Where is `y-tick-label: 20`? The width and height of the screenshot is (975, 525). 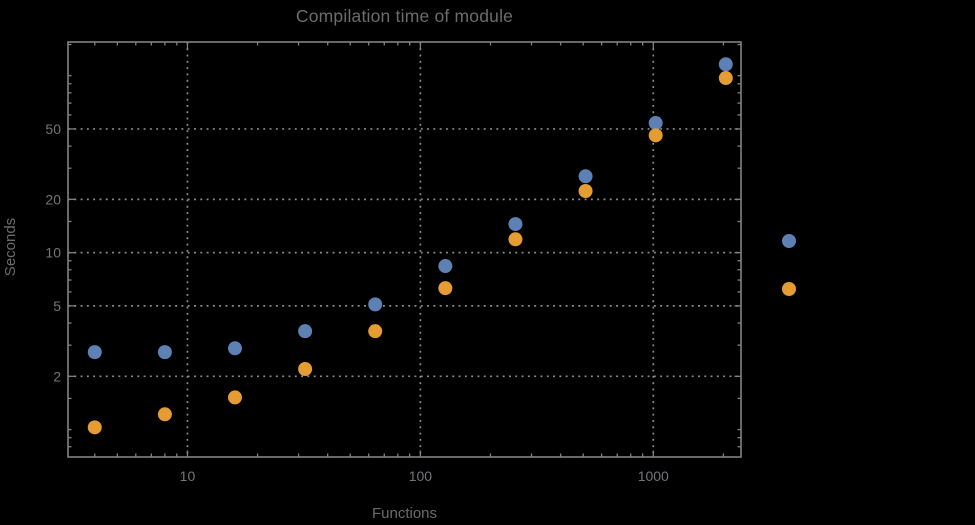
y-tick-label: 20 is located at coordinates (53, 199).